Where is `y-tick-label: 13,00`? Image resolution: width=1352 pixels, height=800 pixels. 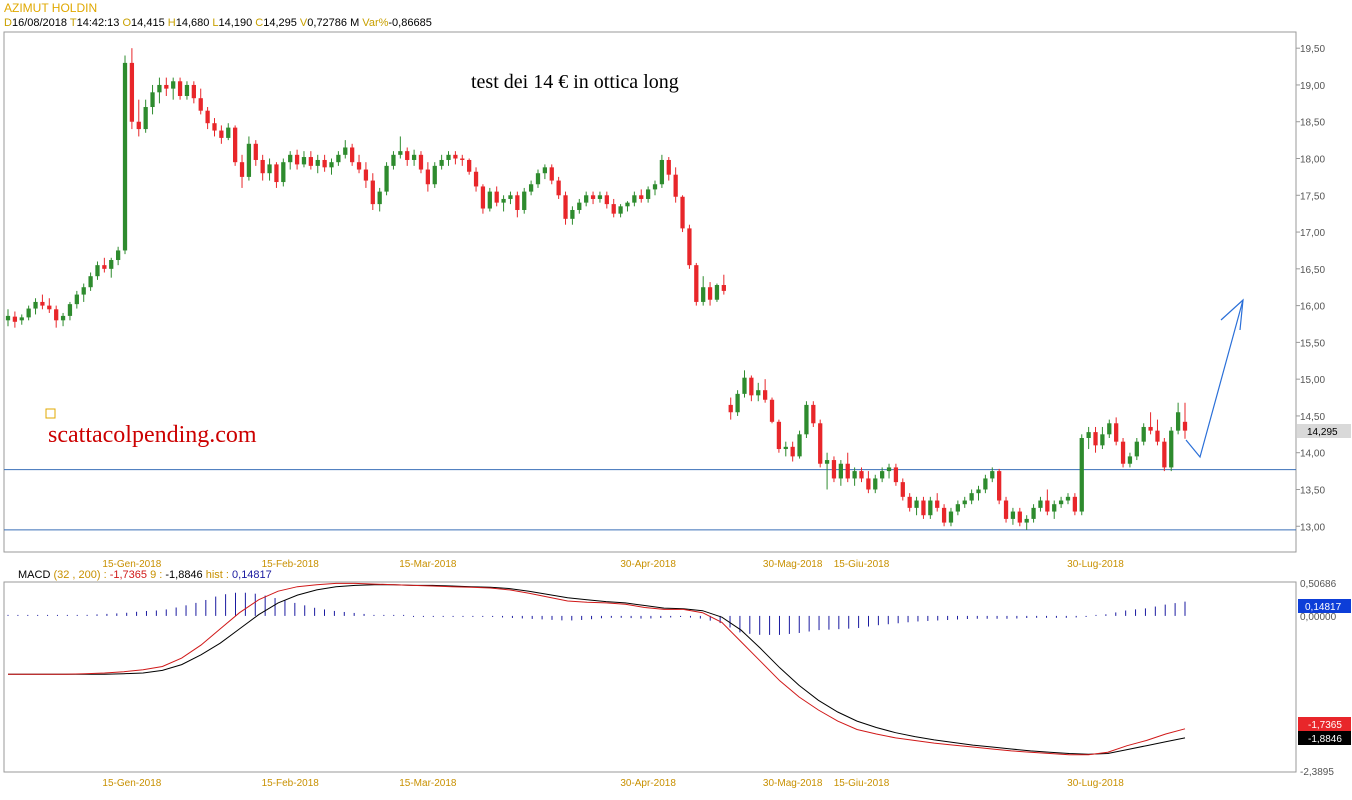
y-tick-label: 13,00 is located at coordinates (1312, 527).